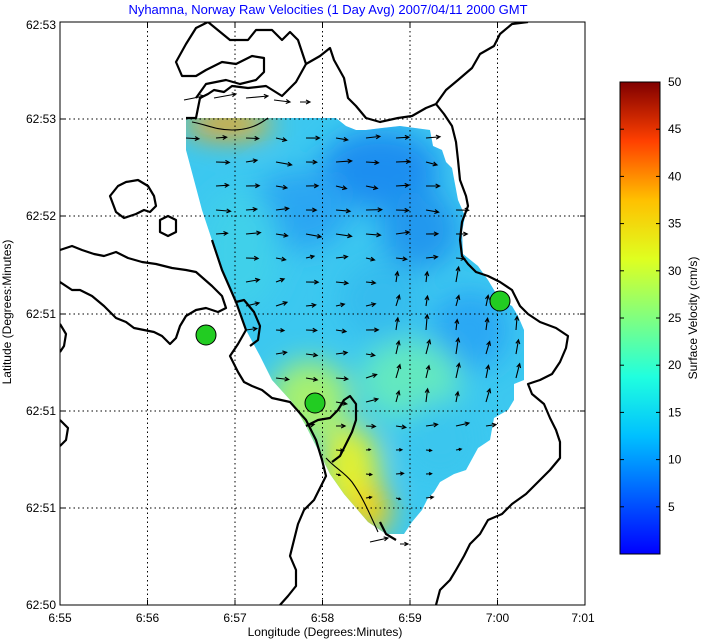 Image resolution: width=702 pixels, height=639 pixels. What do you see at coordinates (675, 460) in the screenshot?
I see `colorbar-tick-label: 10` at bounding box center [675, 460].